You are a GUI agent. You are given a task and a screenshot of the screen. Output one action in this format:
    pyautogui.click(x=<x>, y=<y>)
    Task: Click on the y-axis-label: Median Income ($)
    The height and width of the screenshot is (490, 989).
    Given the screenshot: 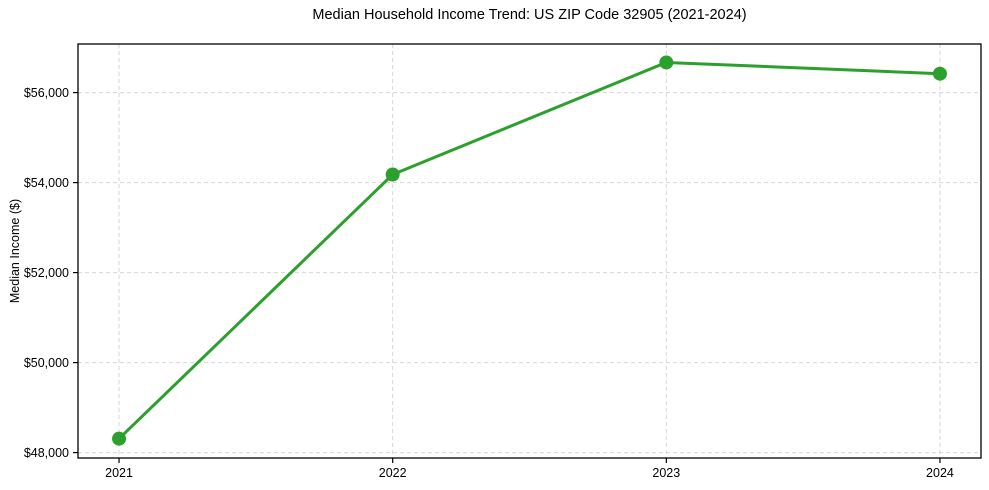 What is the action you would take?
    pyautogui.click(x=15, y=251)
    